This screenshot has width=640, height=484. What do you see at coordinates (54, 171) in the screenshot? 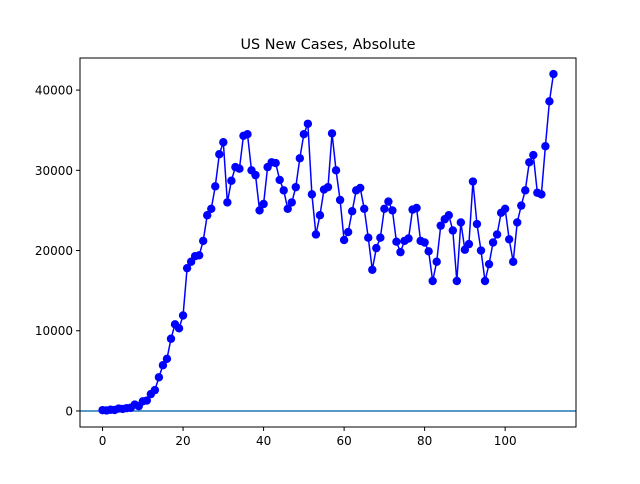
I see `y-tick-label: 30000` at bounding box center [54, 171].